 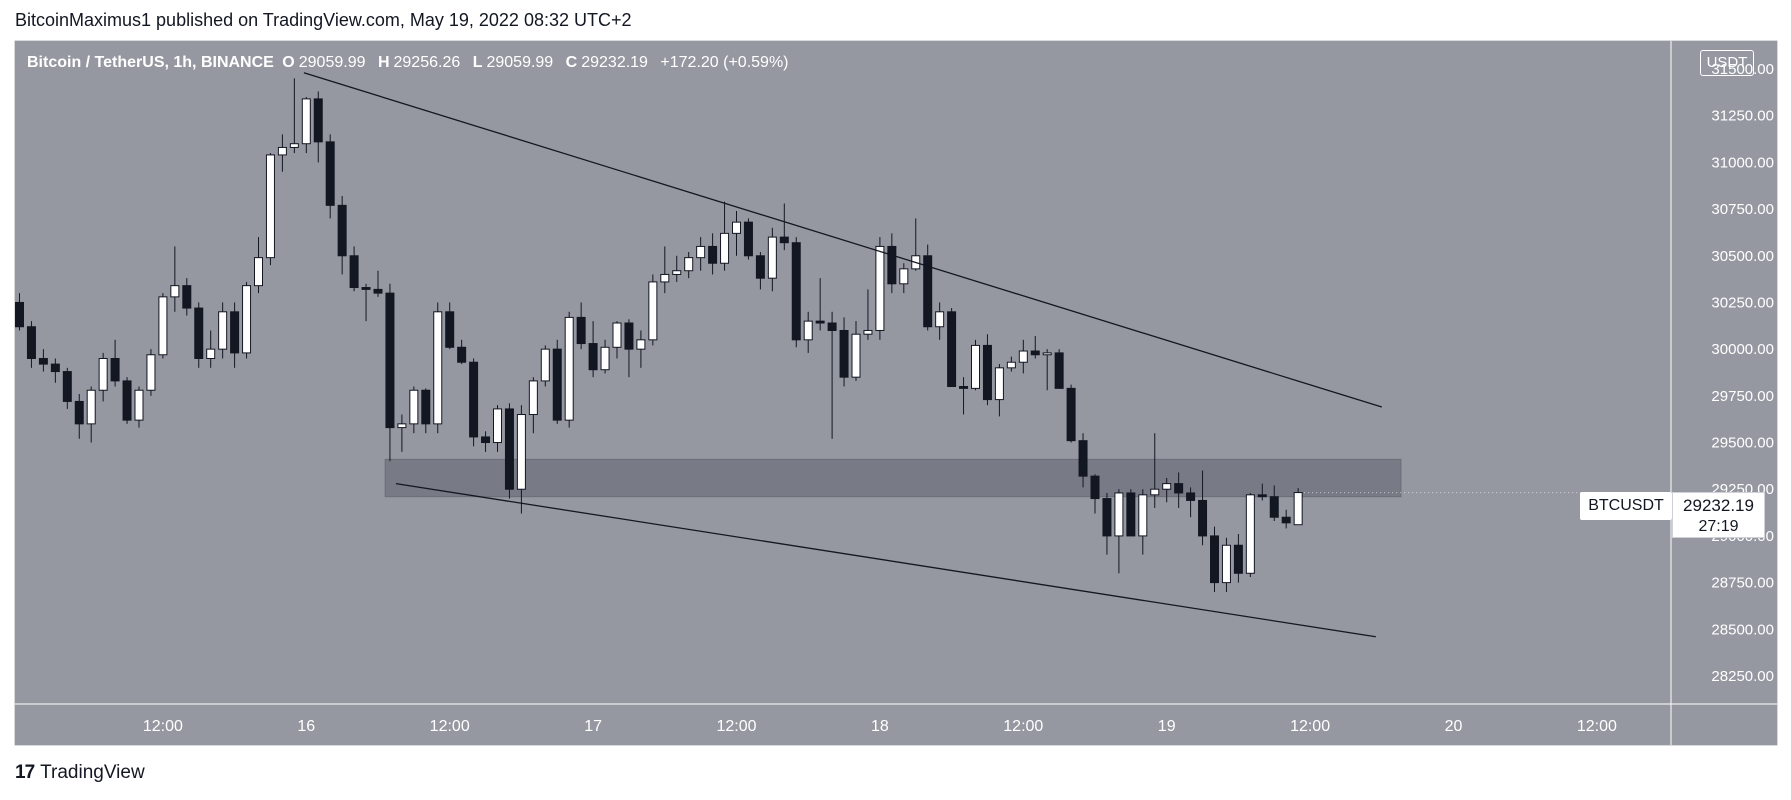 What do you see at coordinates (1718, 526) in the screenshot?
I see `bar-countdown: 27:19` at bounding box center [1718, 526].